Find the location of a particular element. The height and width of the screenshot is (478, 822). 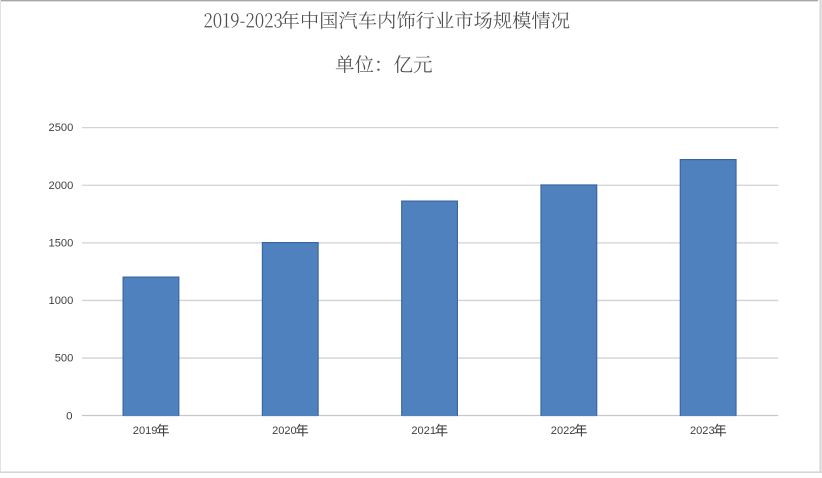

svg-text: 2023 is located at coordinates (702, 431).